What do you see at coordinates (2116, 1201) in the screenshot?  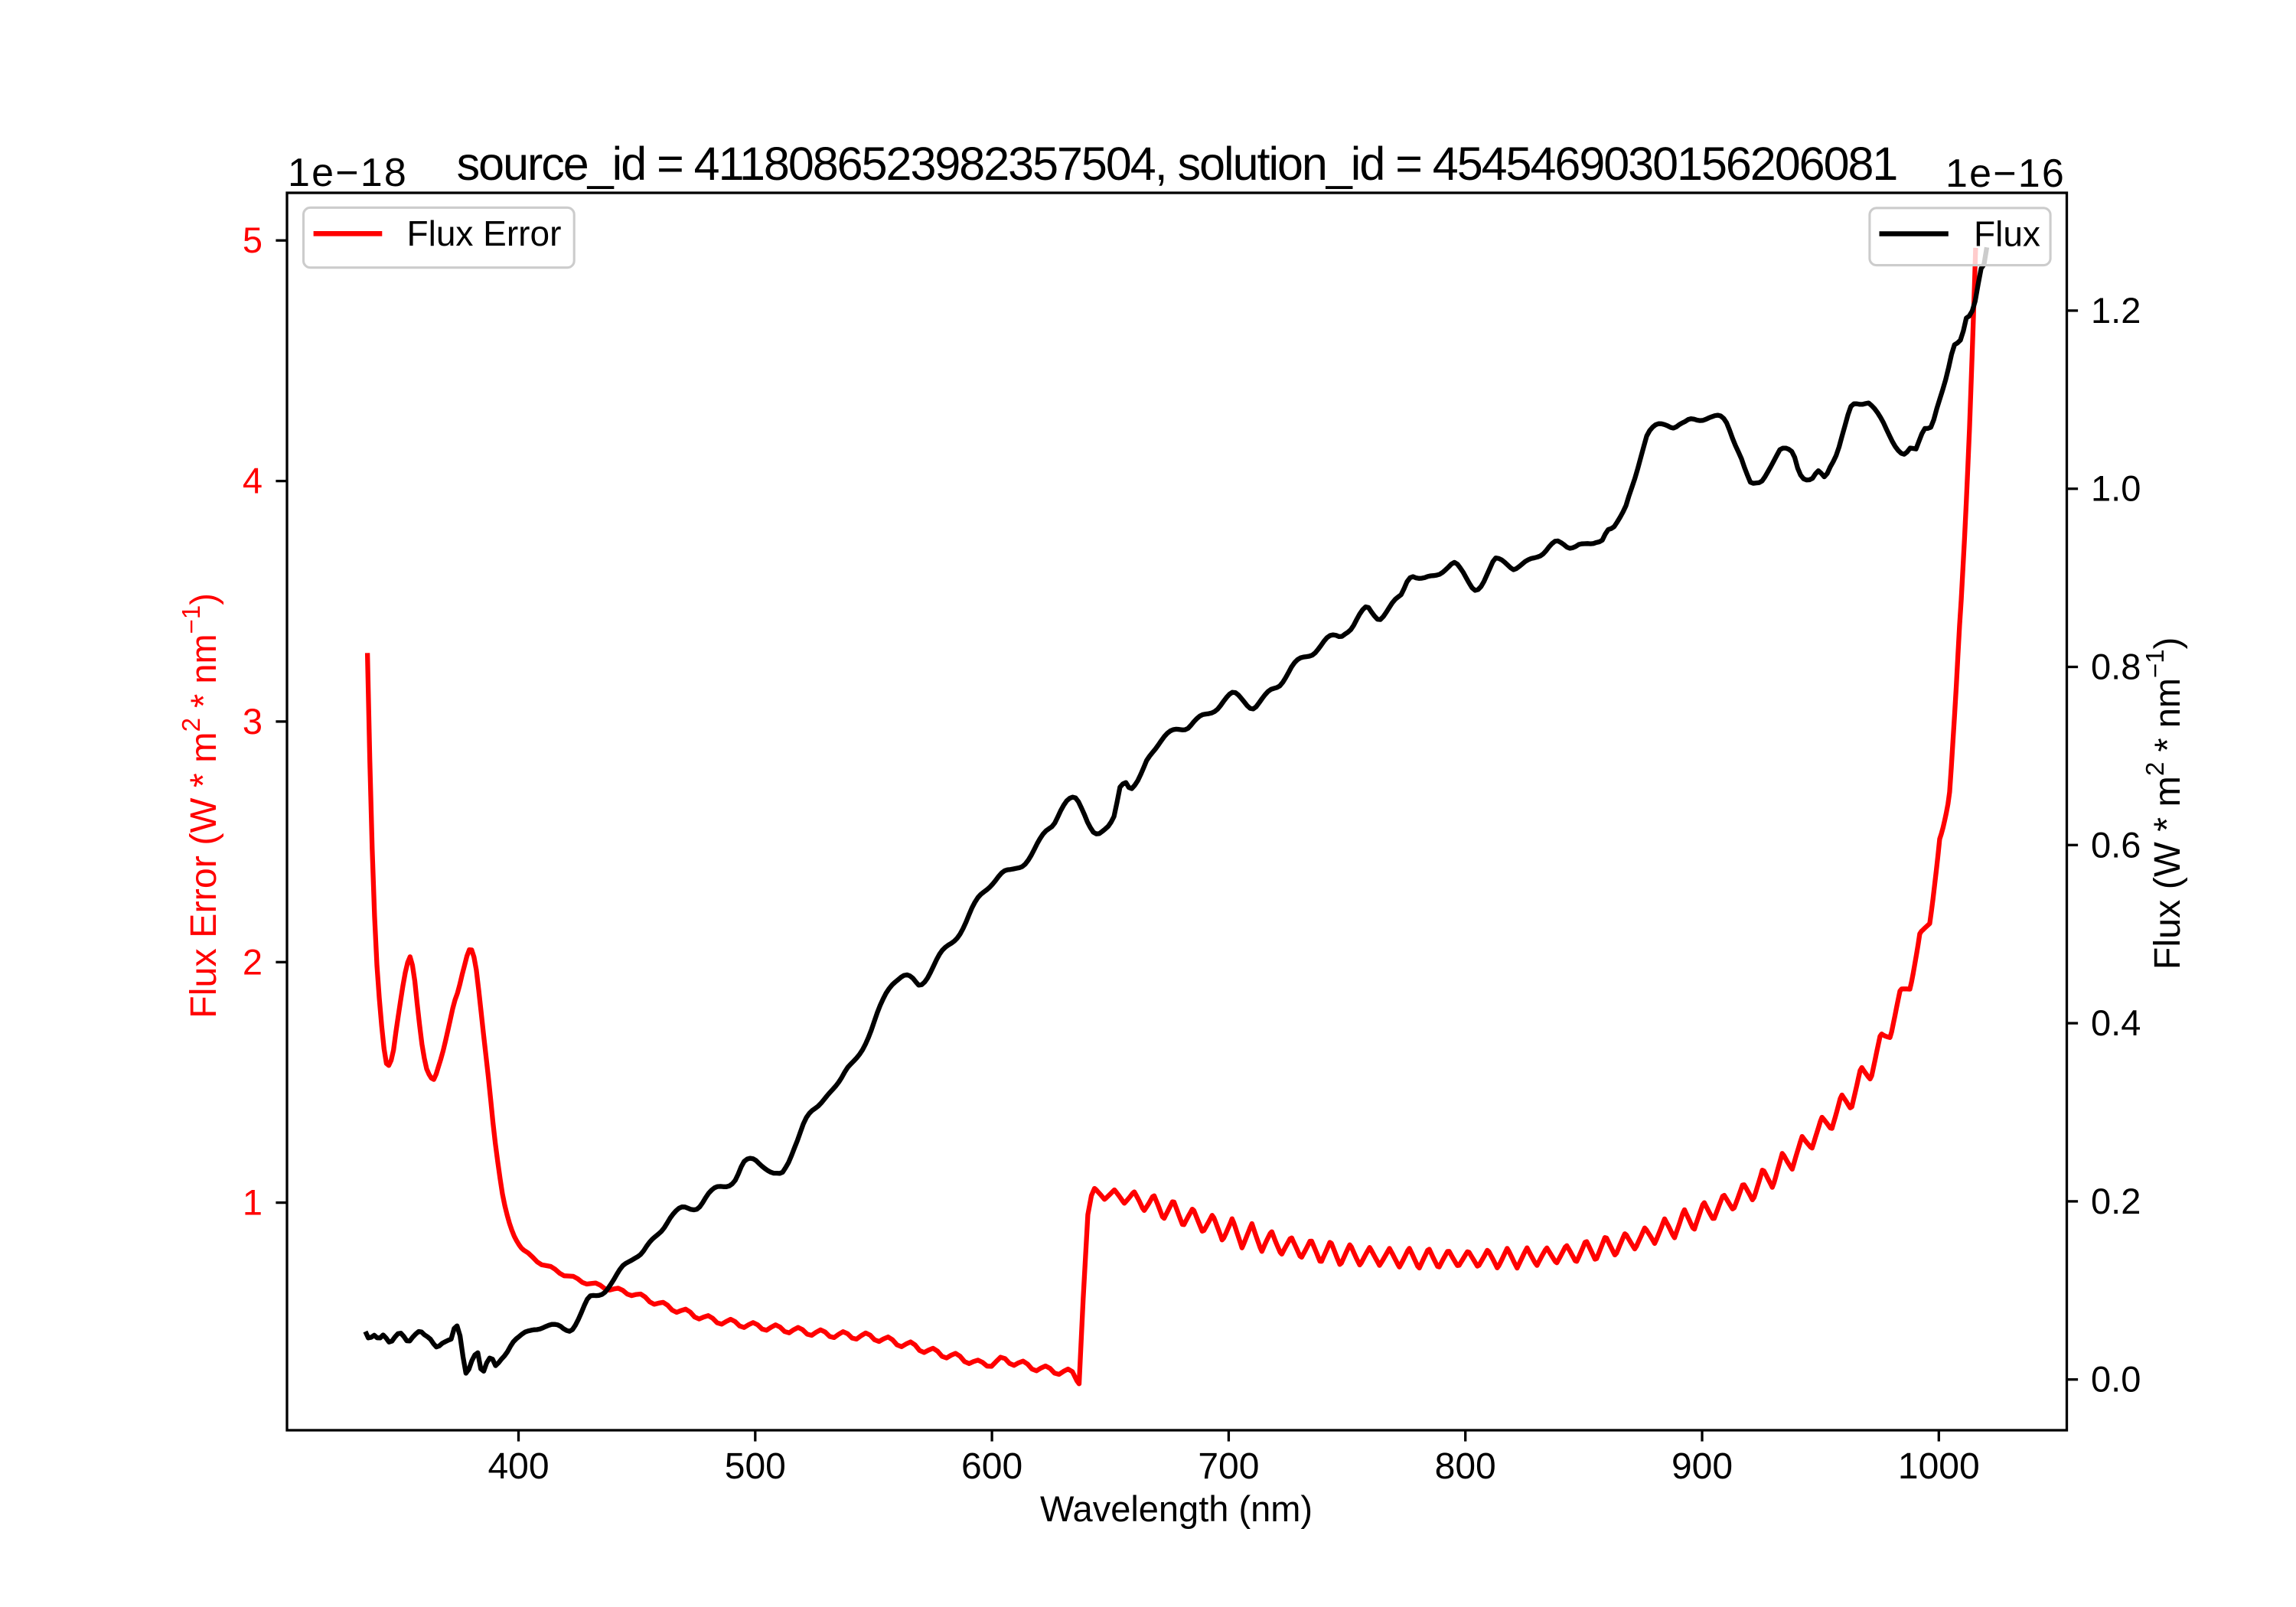 I see `svg-text: 0.2` at bounding box center [2116, 1201].